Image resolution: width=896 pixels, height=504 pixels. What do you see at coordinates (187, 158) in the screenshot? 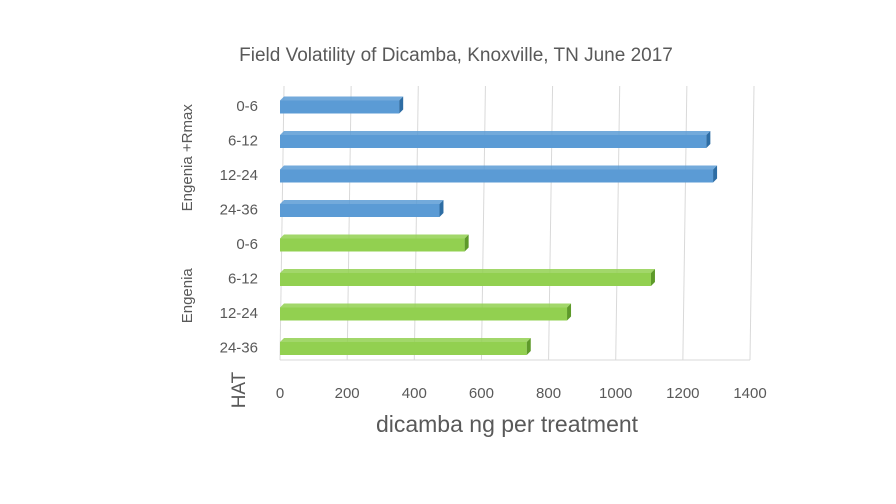
I see `group-label: Engenia +Rmax` at bounding box center [187, 158].